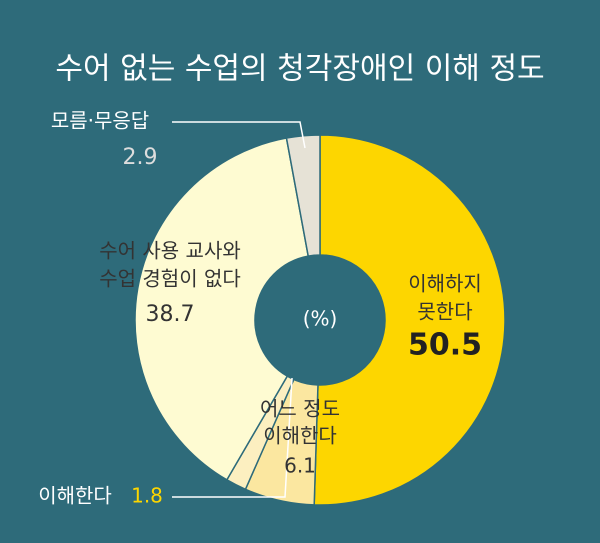 The height and width of the screenshot is (543, 600). What do you see at coordinates (170, 279) in the screenshot?
I see `slice-label: 수업 경험이 없다` at bounding box center [170, 279].